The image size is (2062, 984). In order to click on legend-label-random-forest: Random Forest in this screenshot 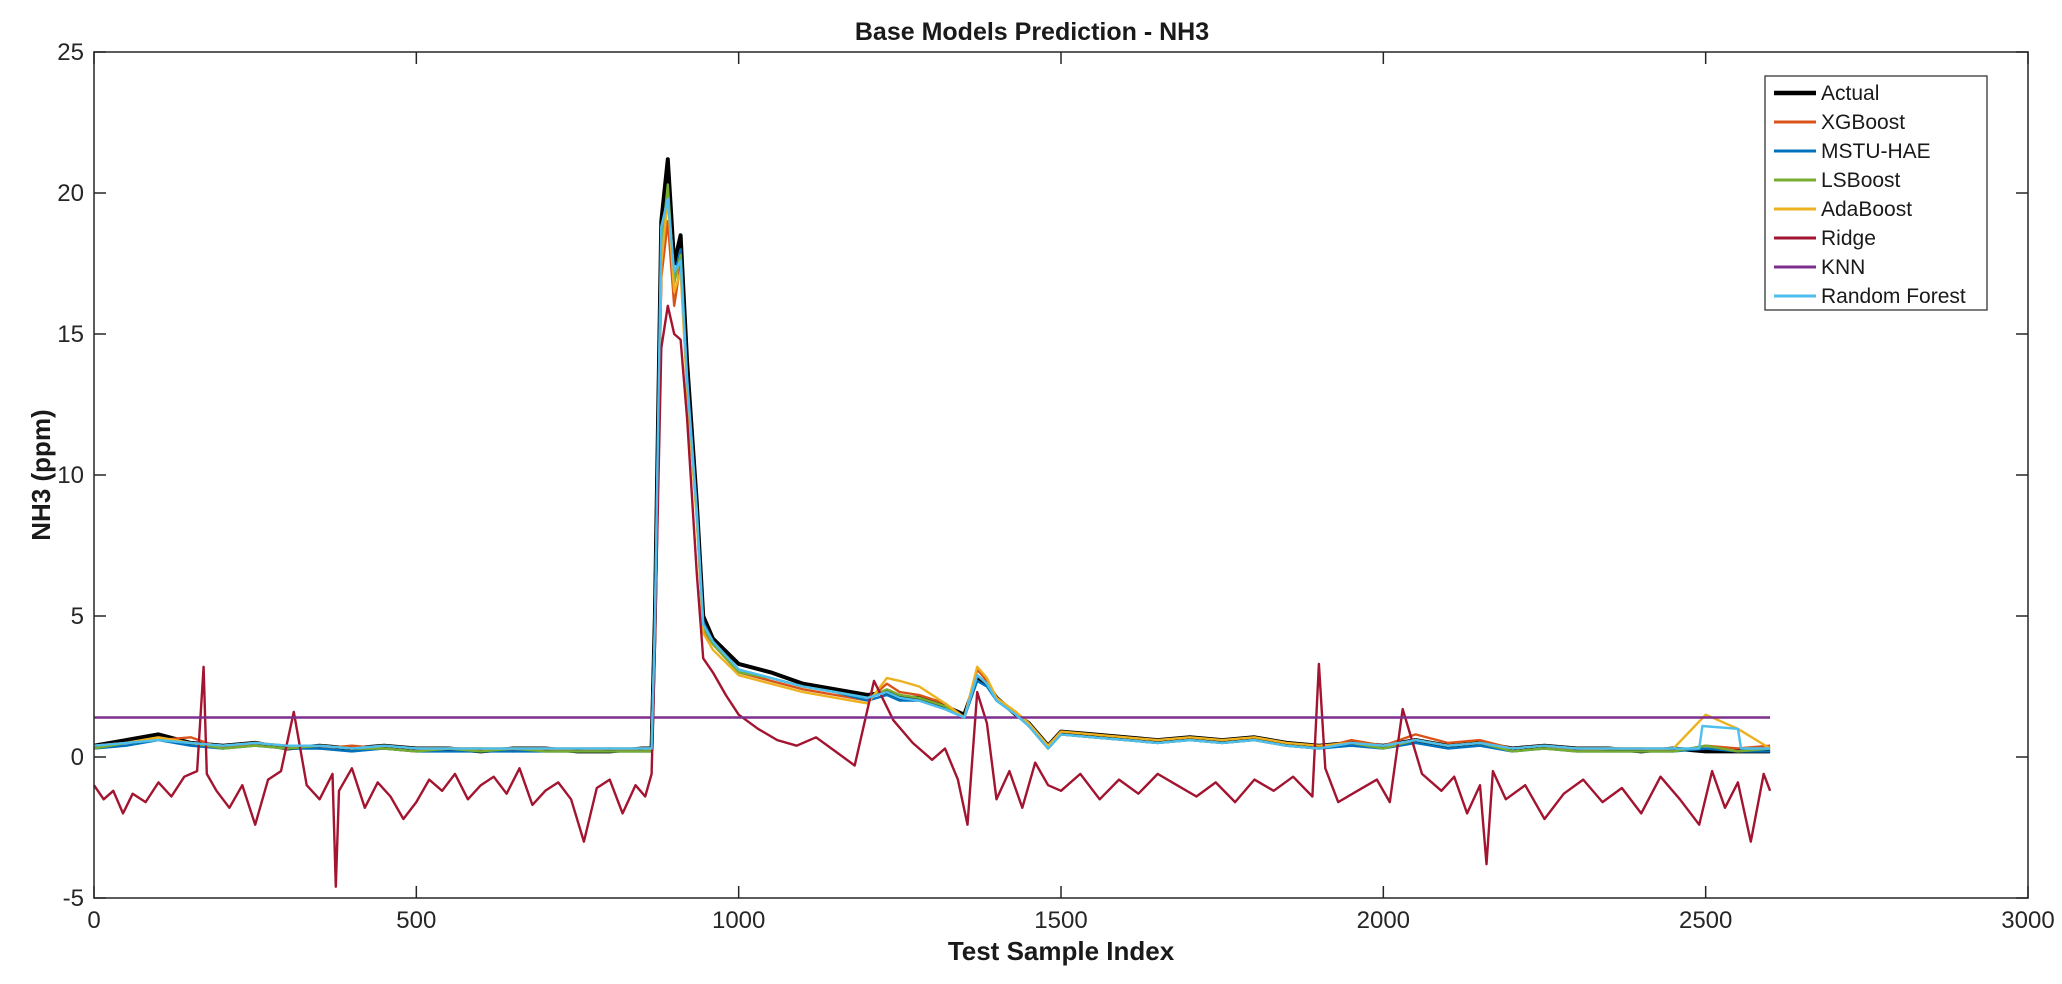, I will do `click(1893, 296)`.